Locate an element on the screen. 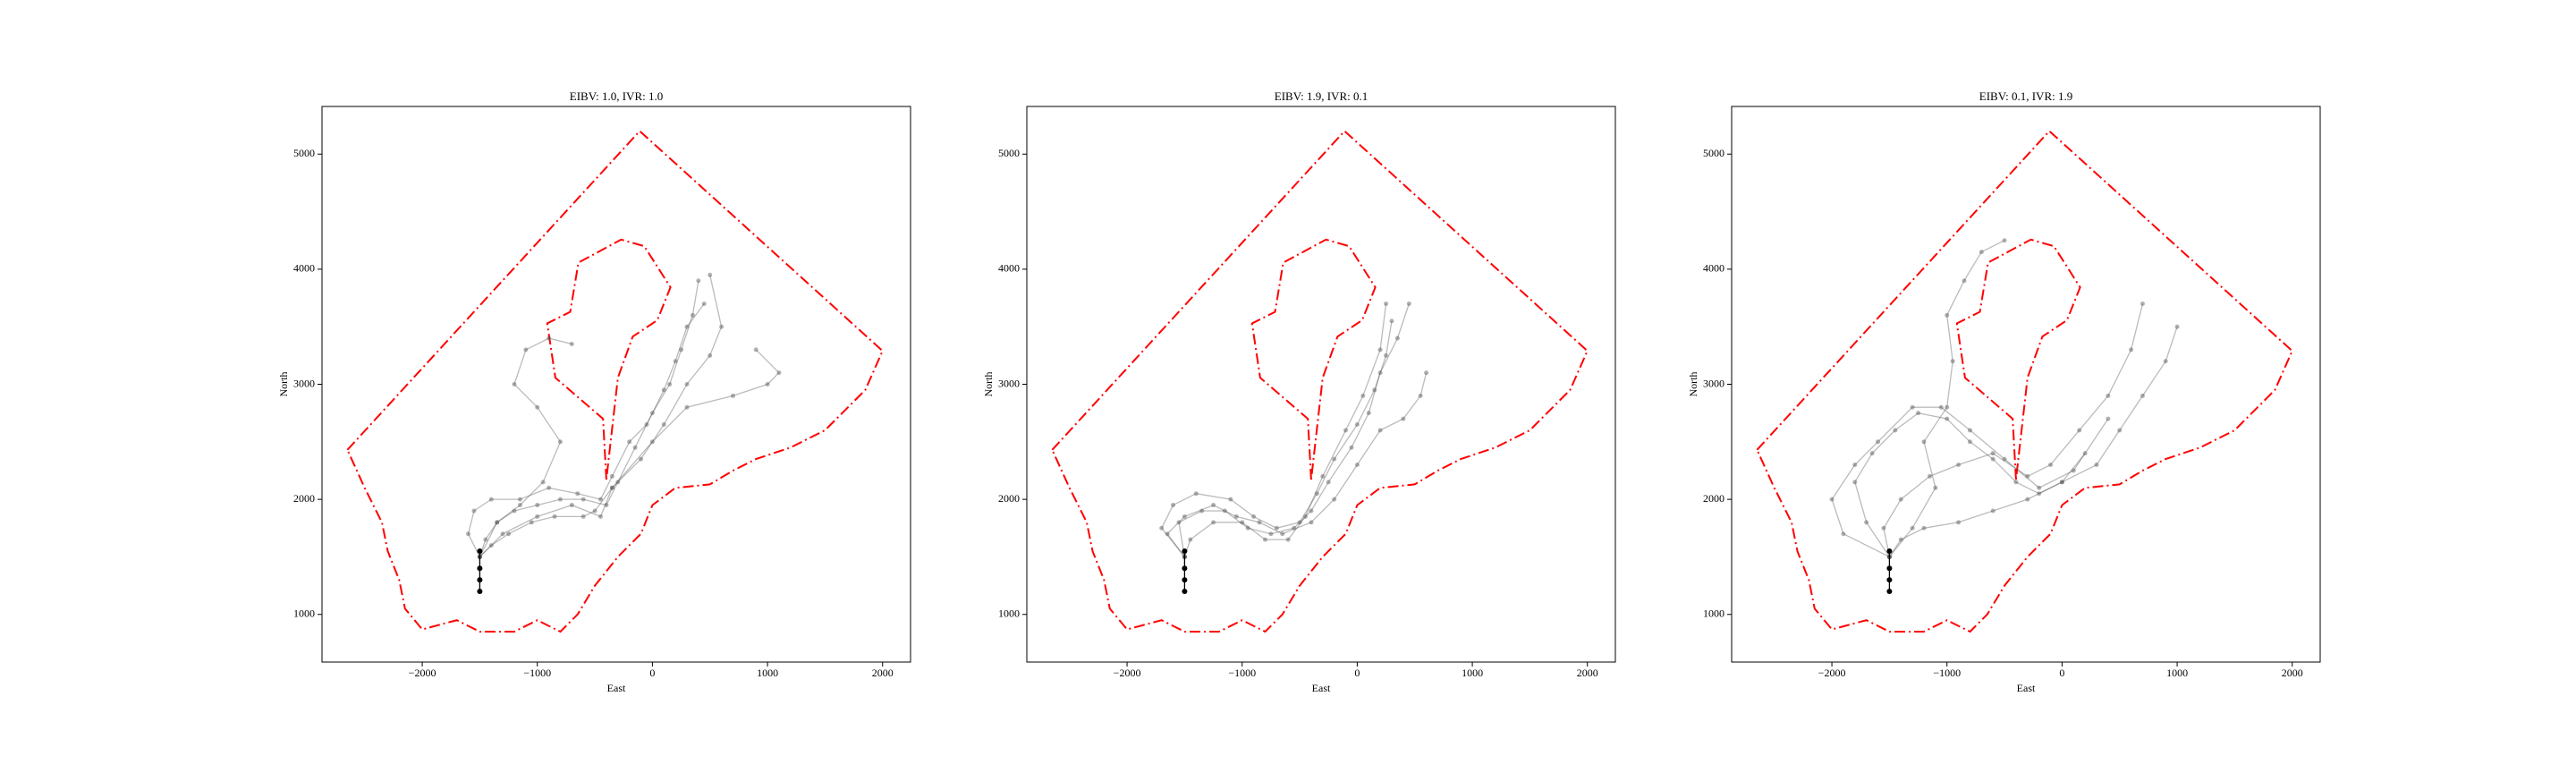  chart-title: EIBV: 1.0, IVR: 1.0 is located at coordinates (616, 96).